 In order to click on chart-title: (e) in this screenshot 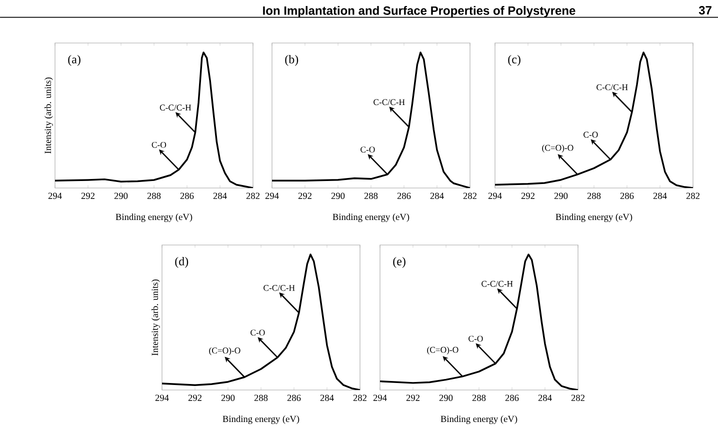, I will do `click(399, 262)`.